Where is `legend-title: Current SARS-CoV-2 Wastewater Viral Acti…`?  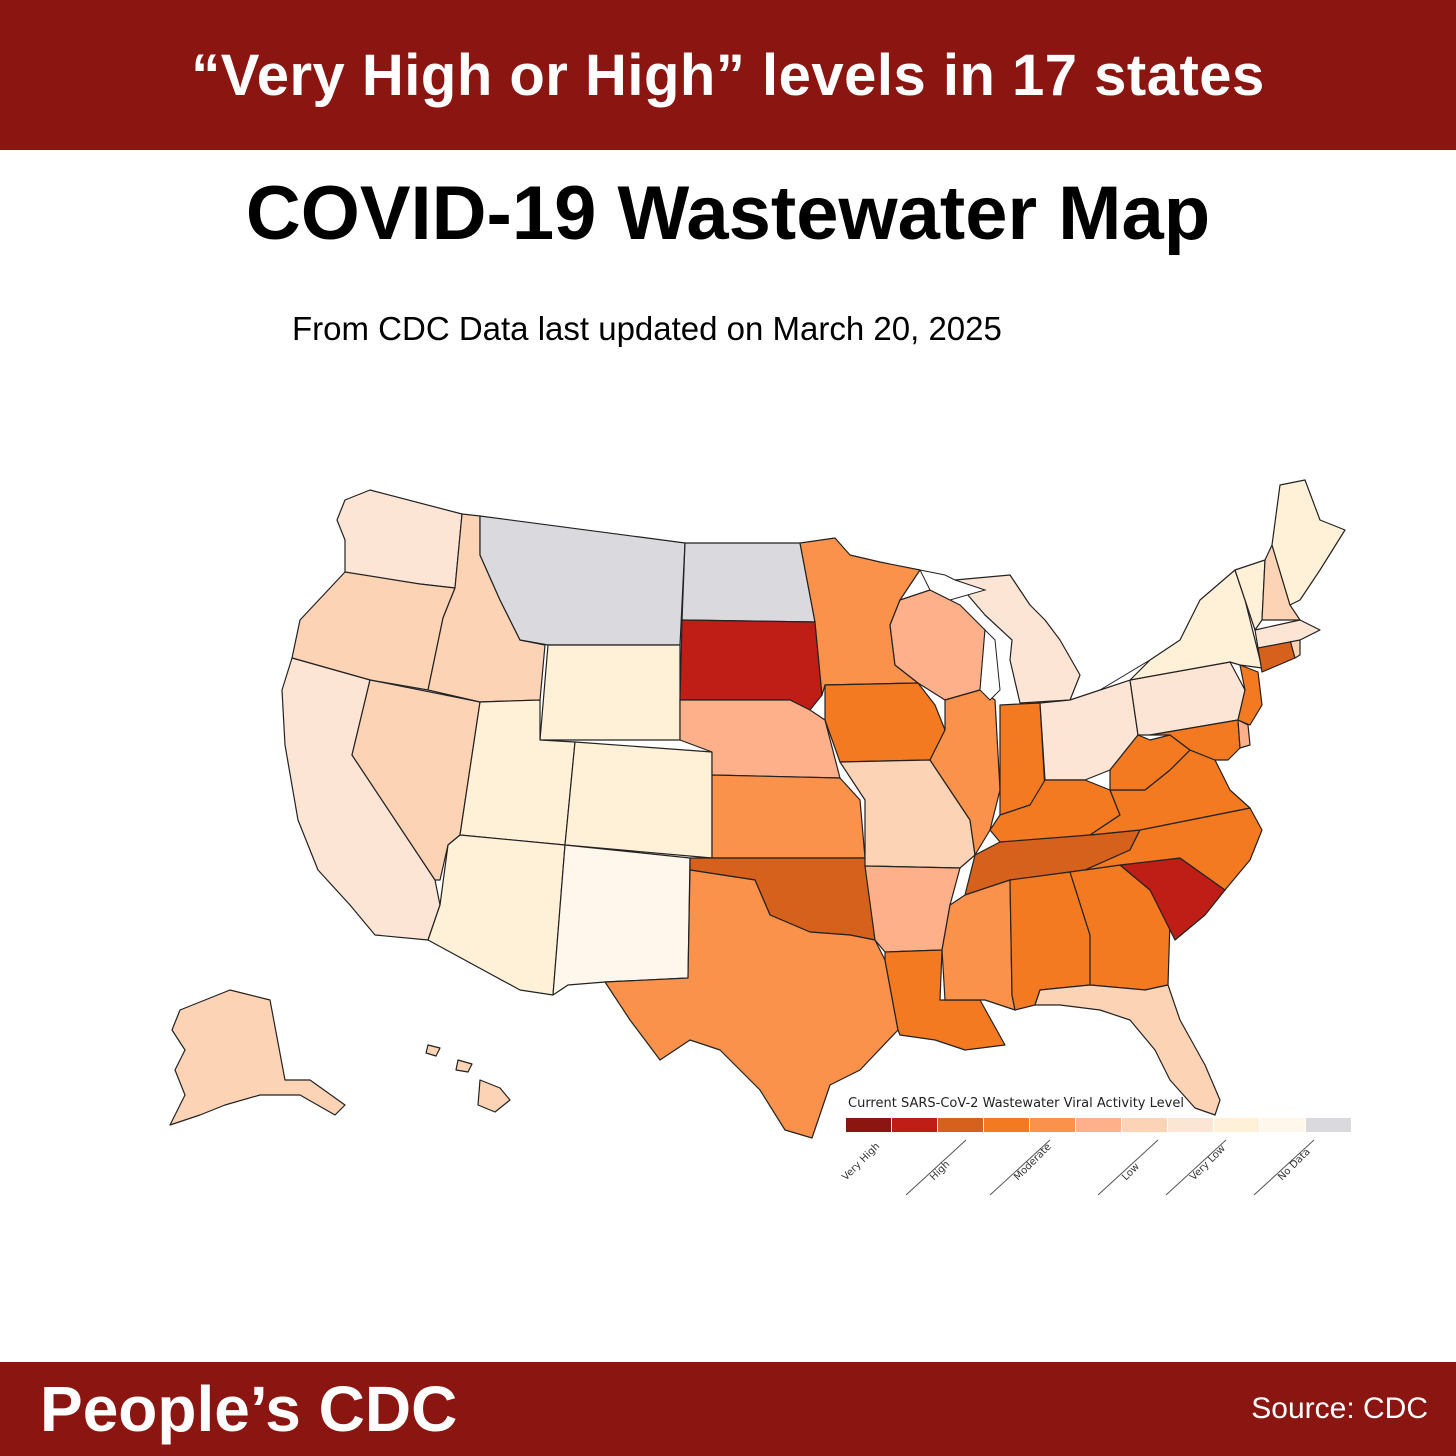
legend-title: Current SARS-CoV-2 Wastewater Viral Acti… is located at coordinates (1016, 1103).